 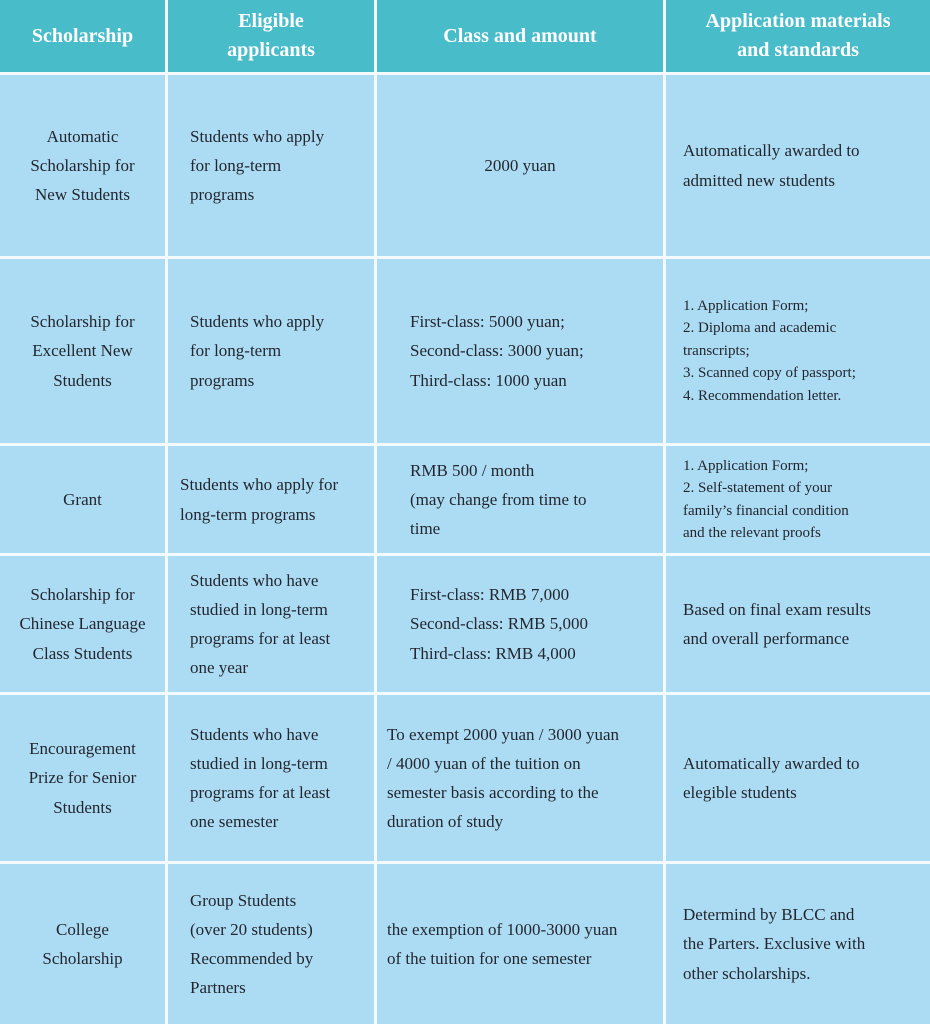 What do you see at coordinates (82, 944) in the screenshot?
I see `scholarship-name-cell: College Scholarship` at bounding box center [82, 944].